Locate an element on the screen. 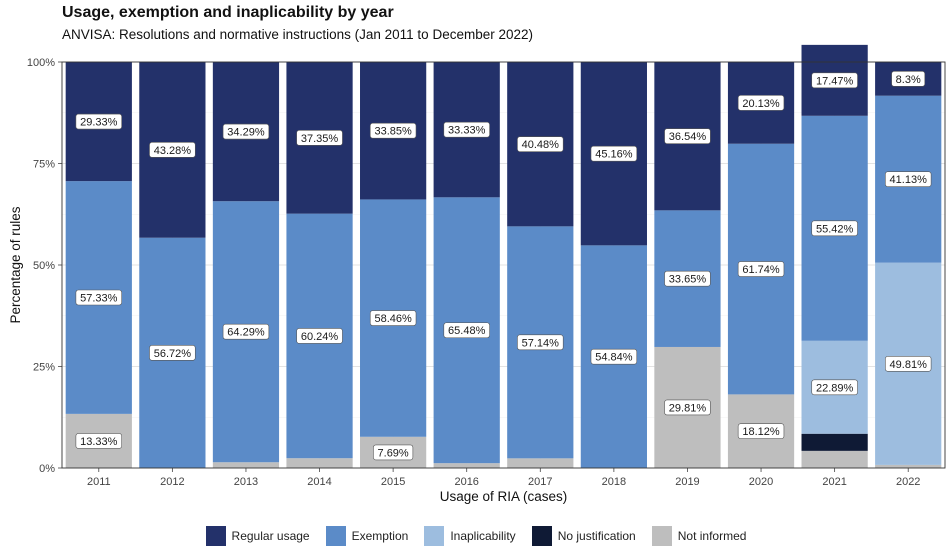  data-label: 29.81% is located at coordinates (688, 408).